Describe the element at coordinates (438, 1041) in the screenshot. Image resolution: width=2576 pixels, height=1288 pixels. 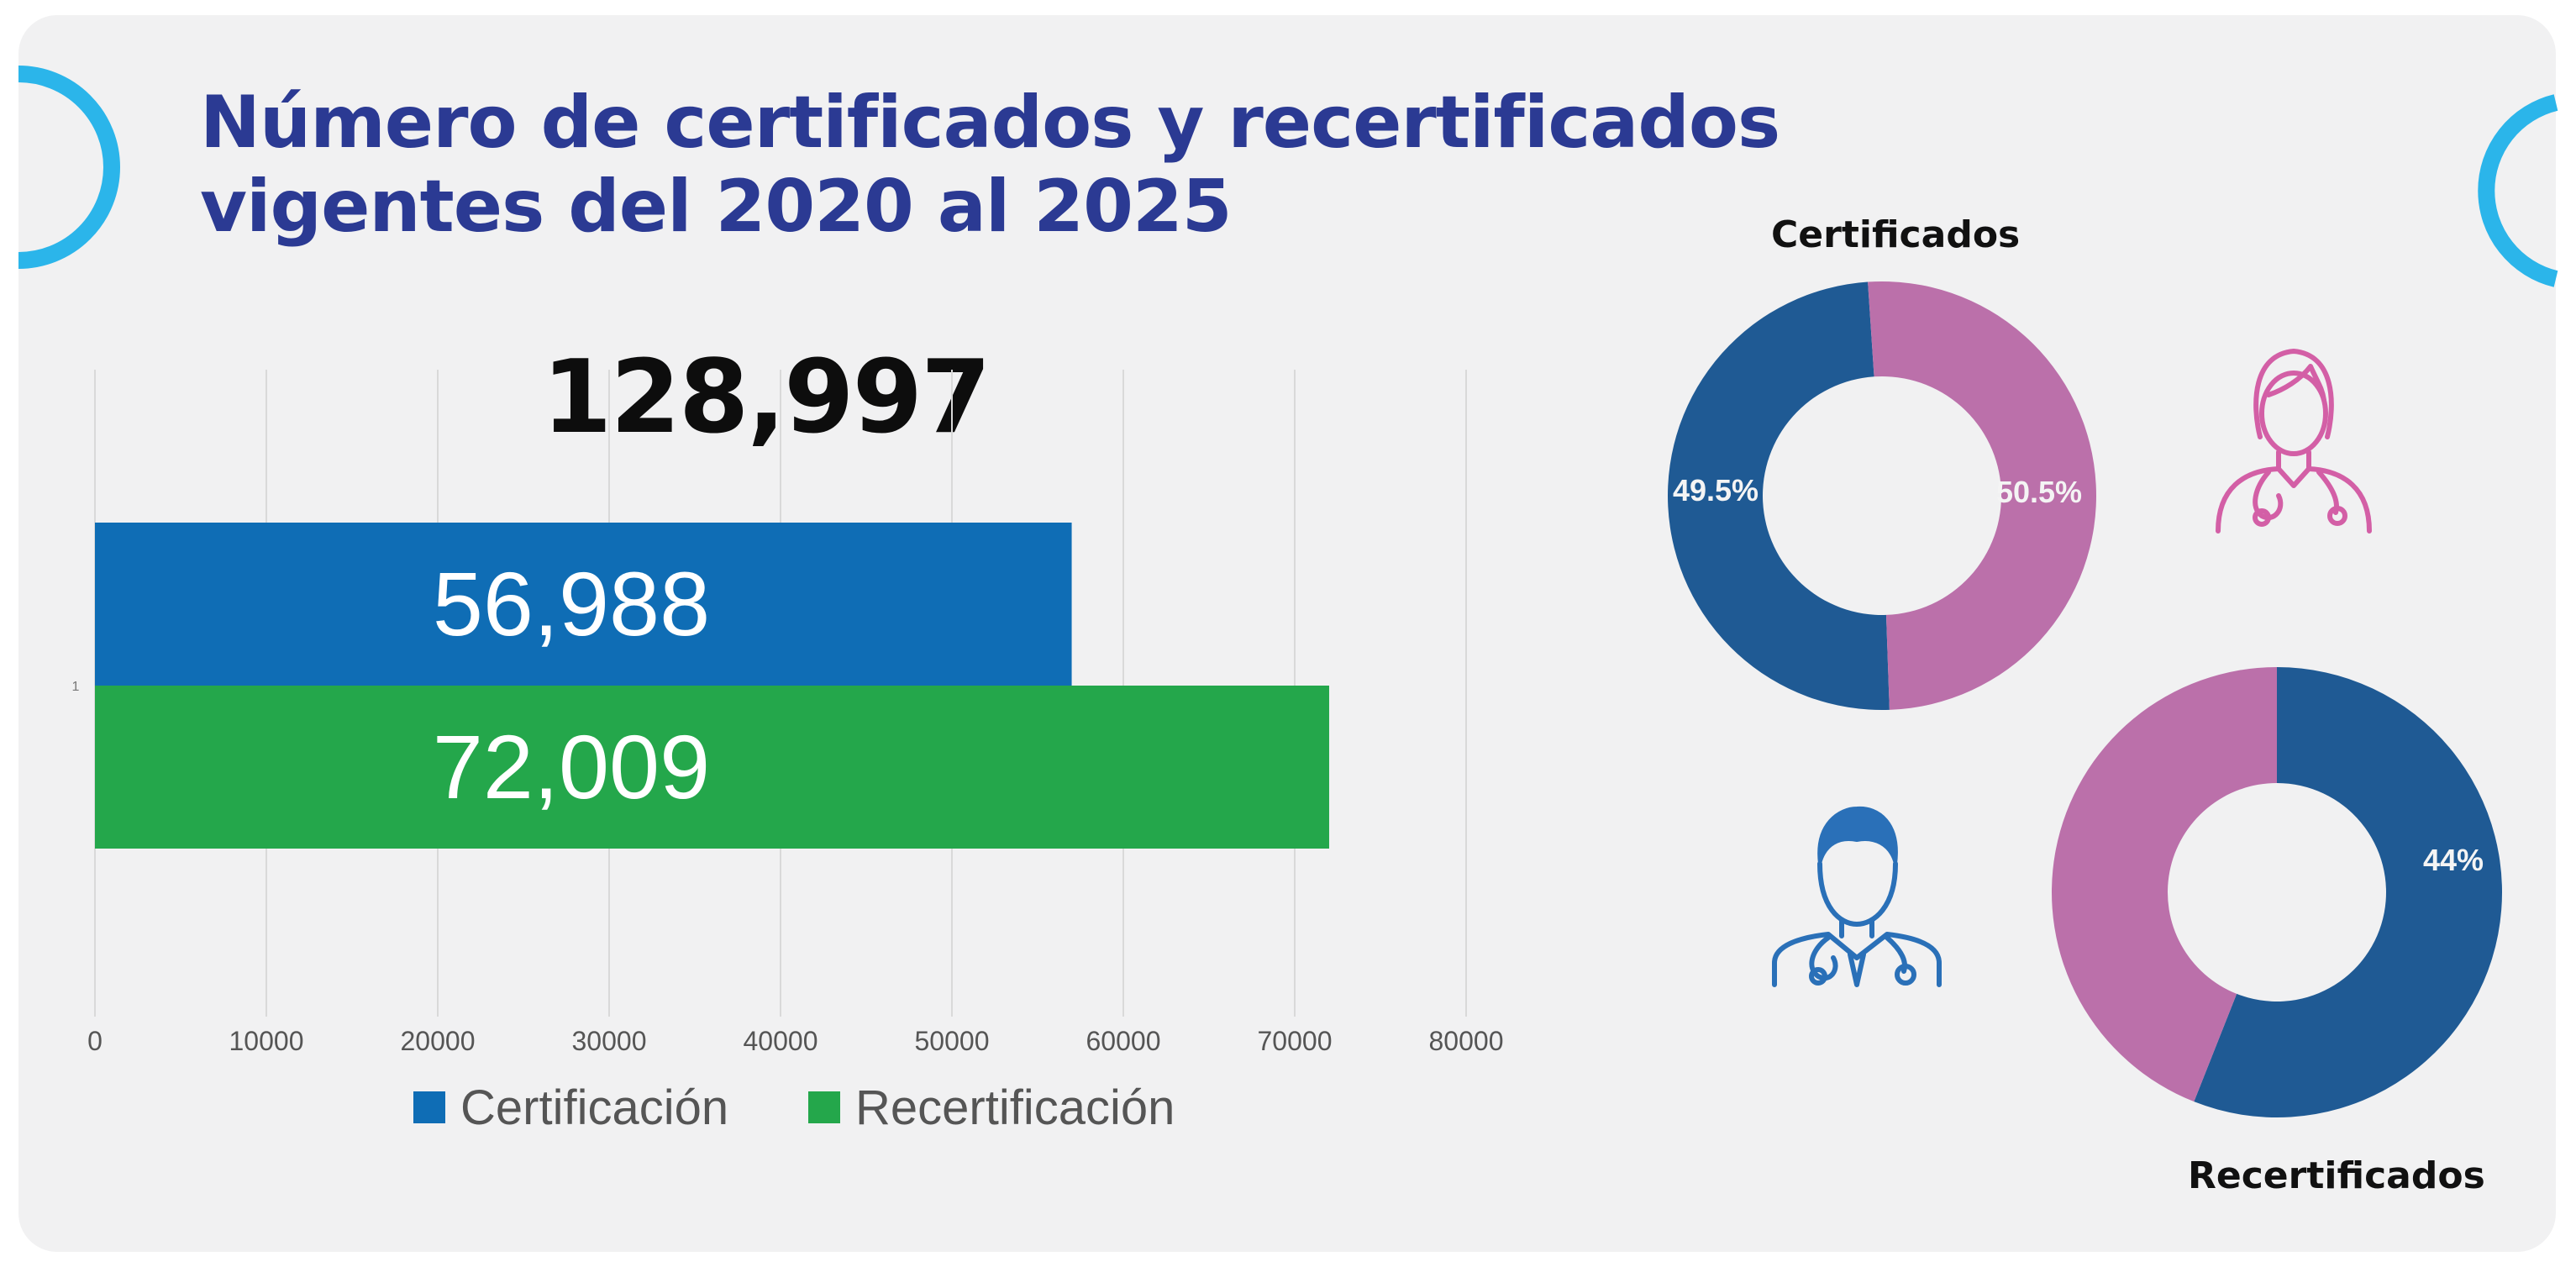
I see `x-tick-label: 20000` at that location.